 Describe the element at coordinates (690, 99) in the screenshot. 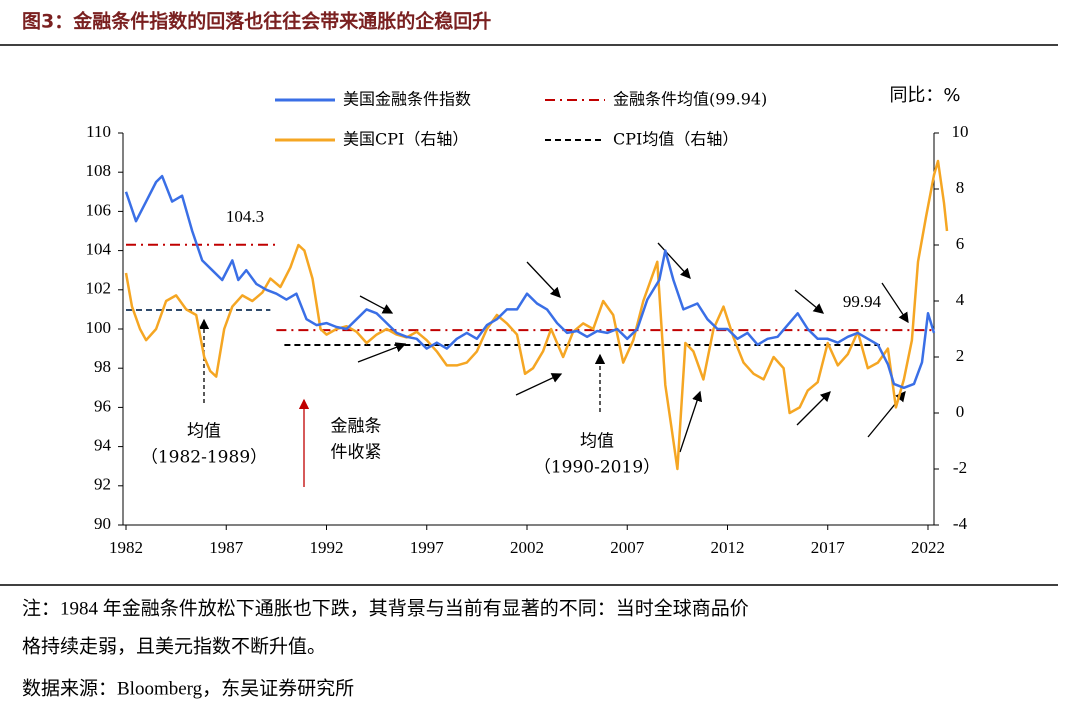

I see `legend-label: 金融条件均值(99.94)` at that location.